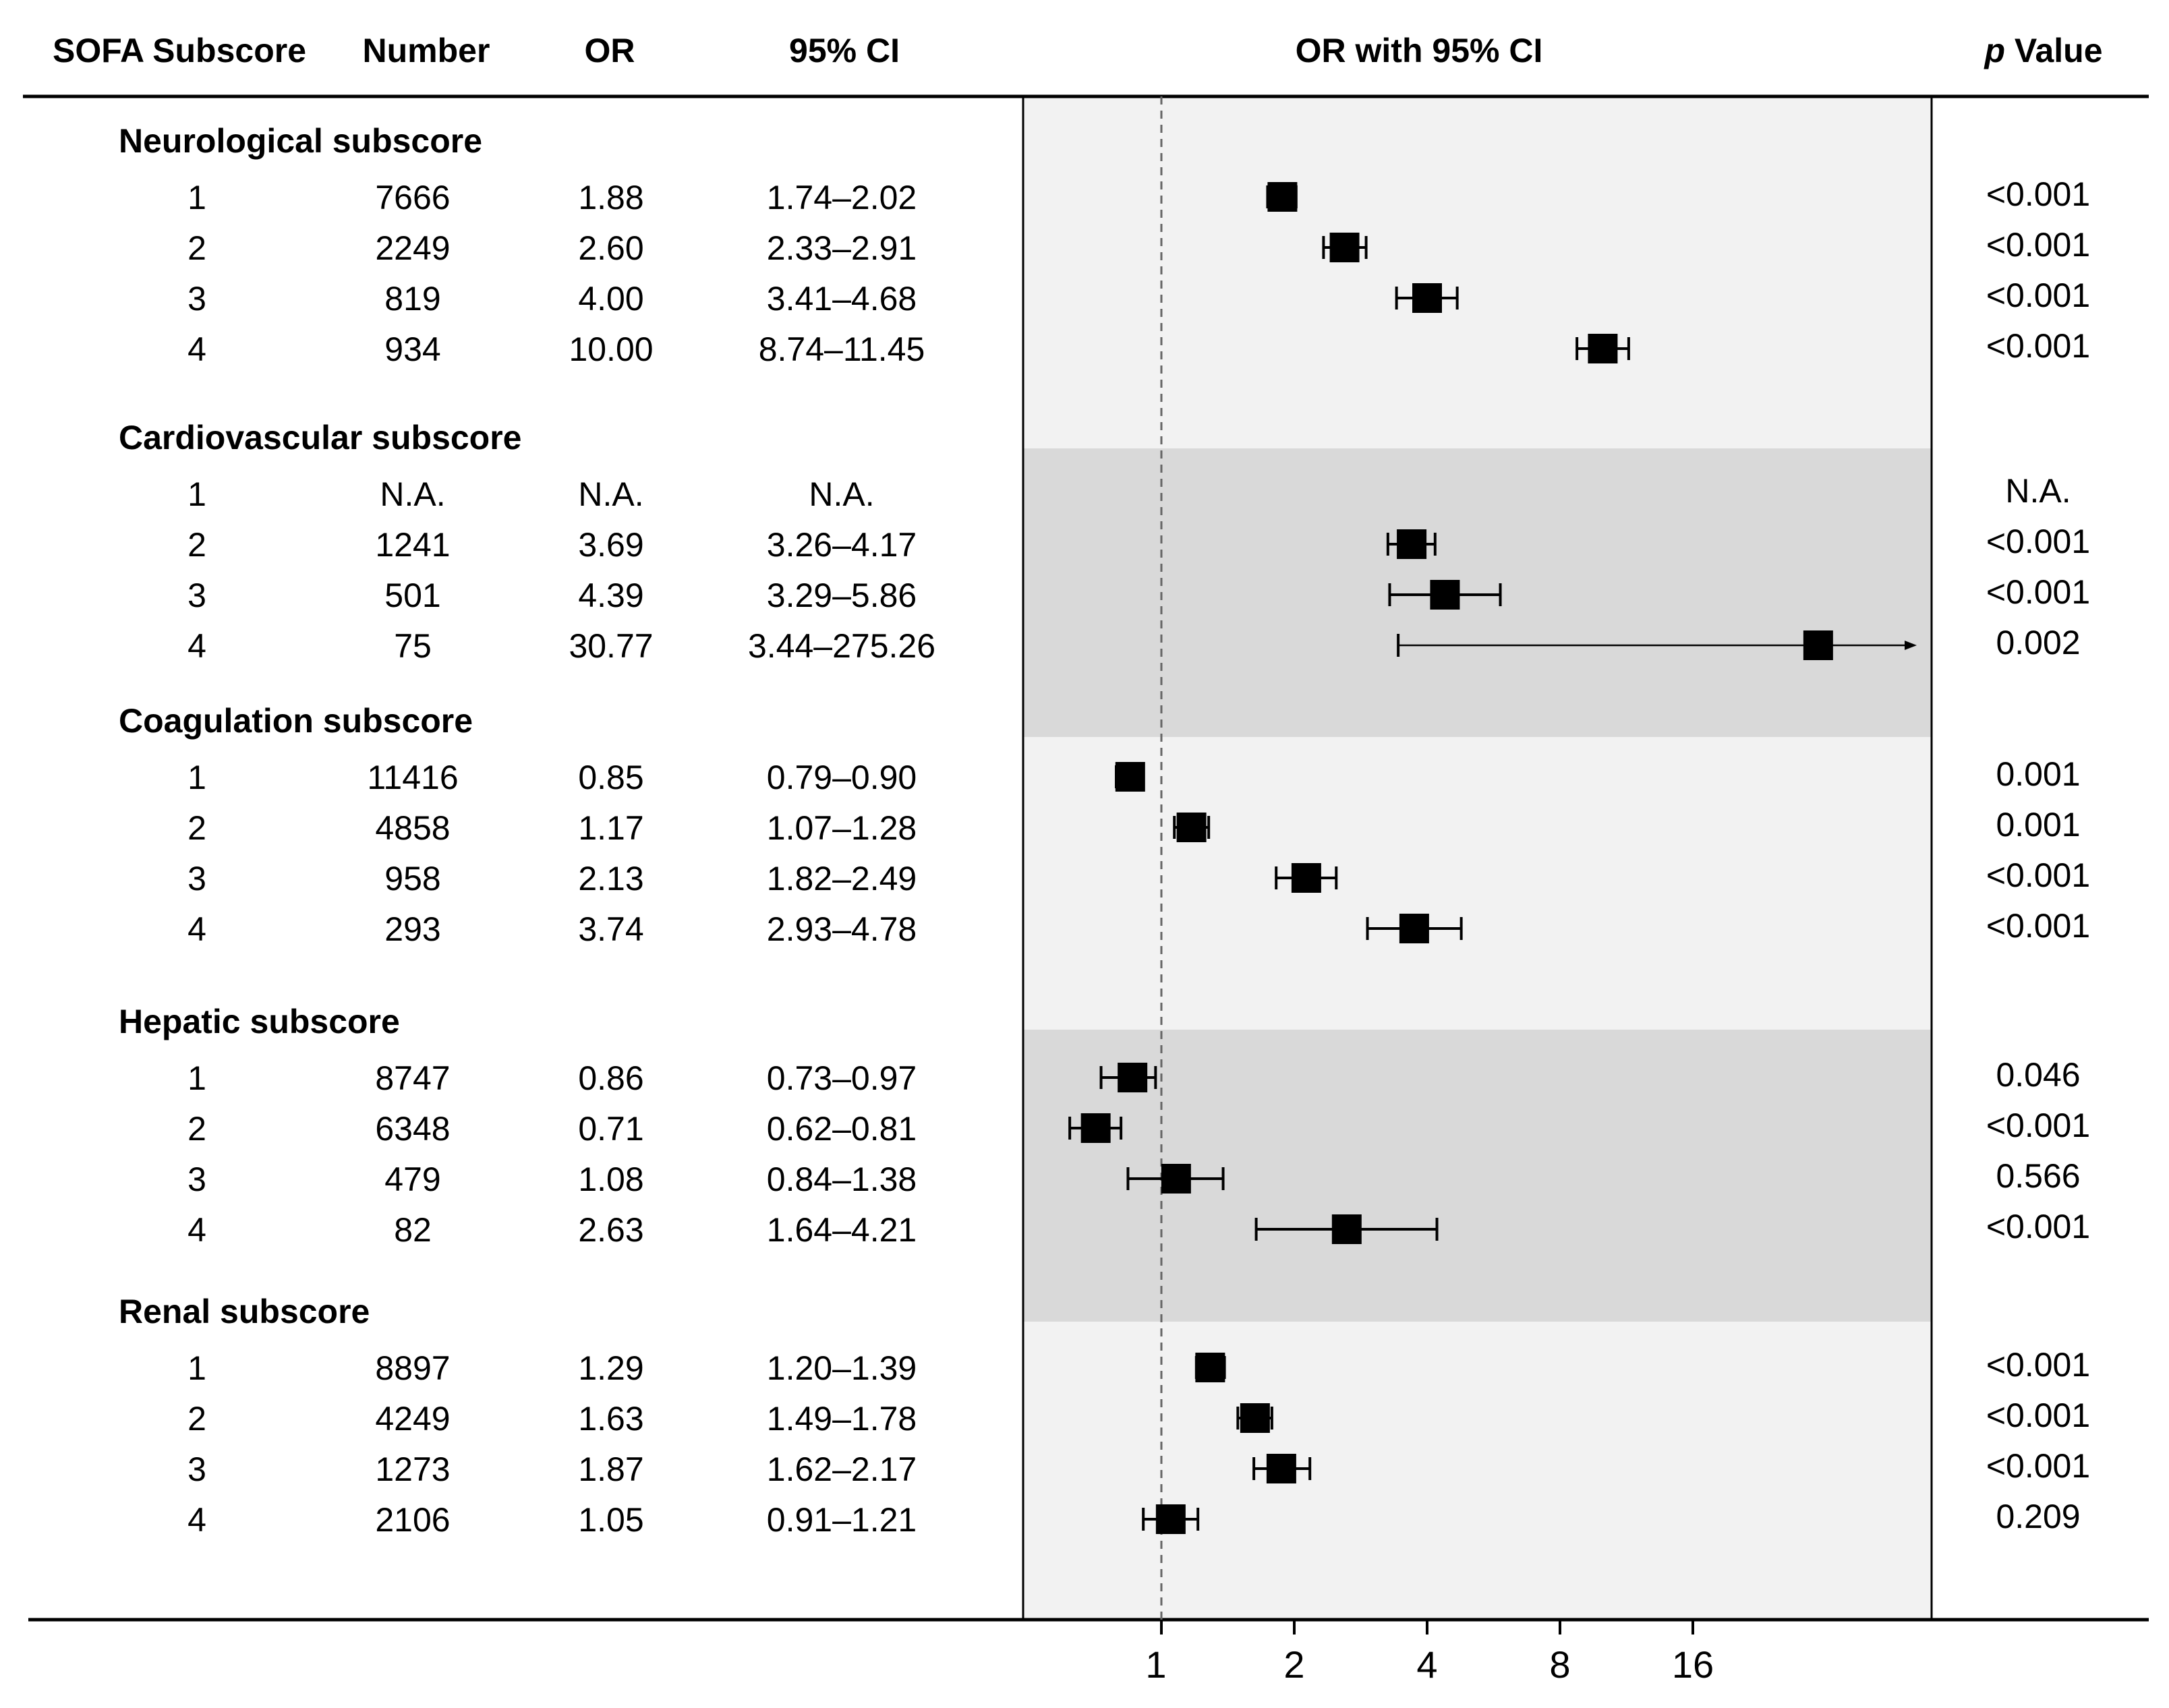 The image size is (2169, 1708). What do you see at coordinates (842, 1078) in the screenshot?
I see `row-ci: 0.73–0.97` at bounding box center [842, 1078].